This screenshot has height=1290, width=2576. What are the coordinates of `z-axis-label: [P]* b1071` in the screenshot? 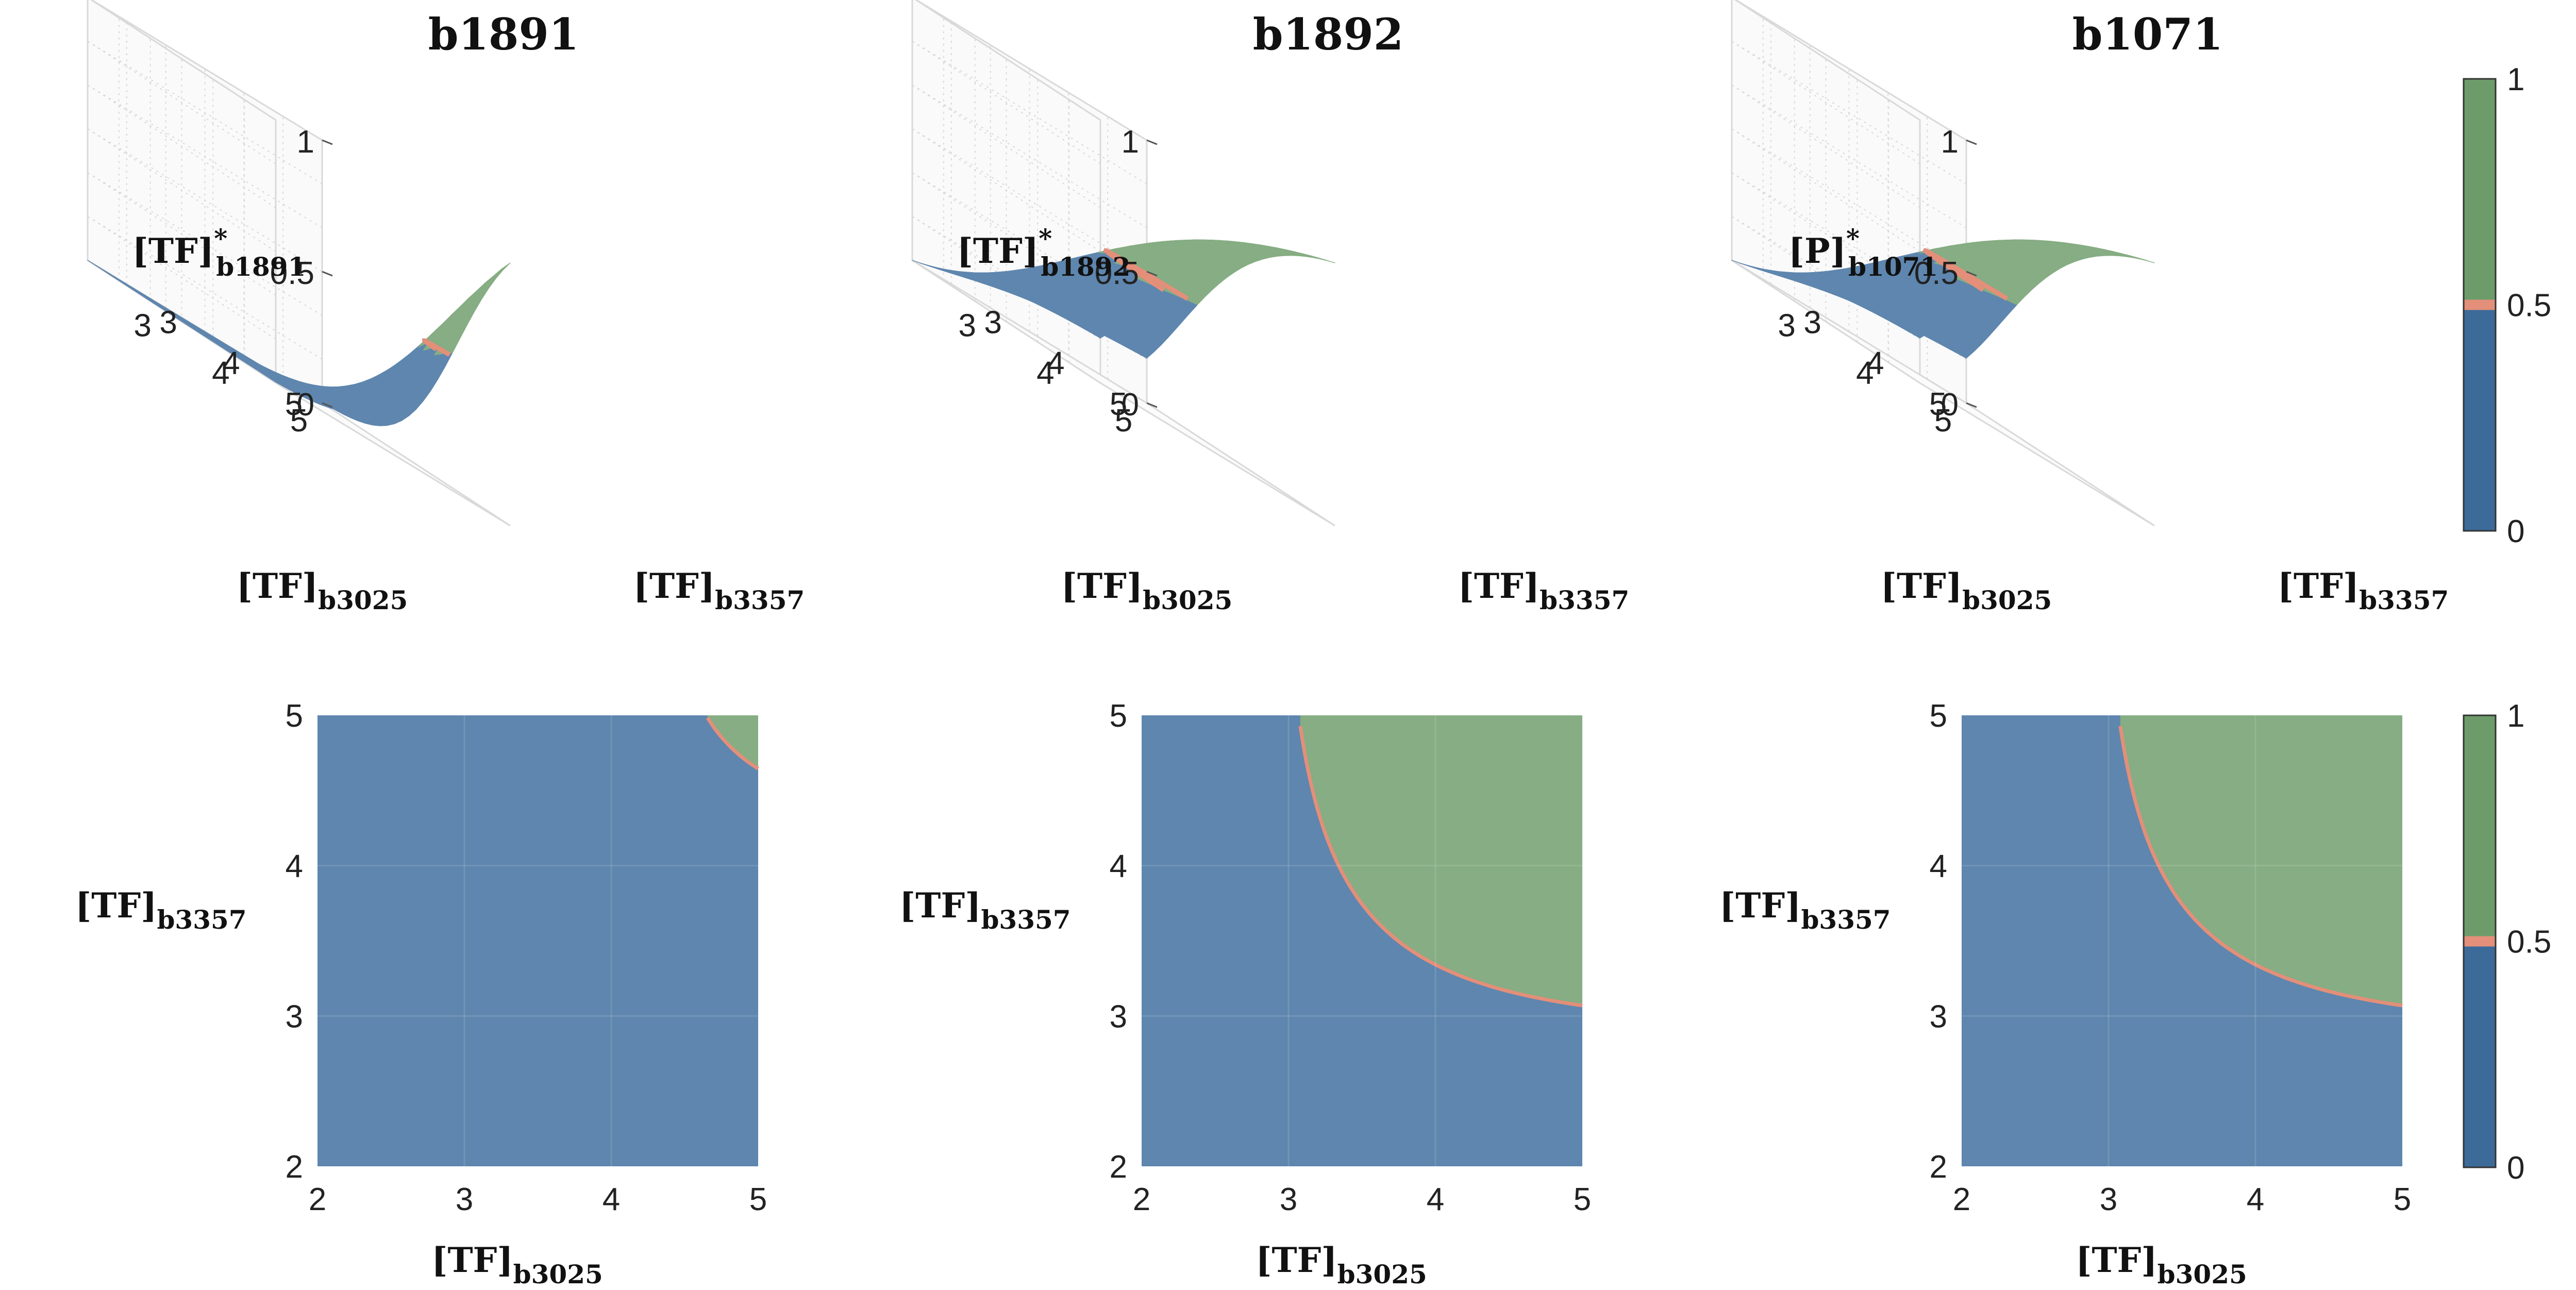 It's located at (1863, 252).